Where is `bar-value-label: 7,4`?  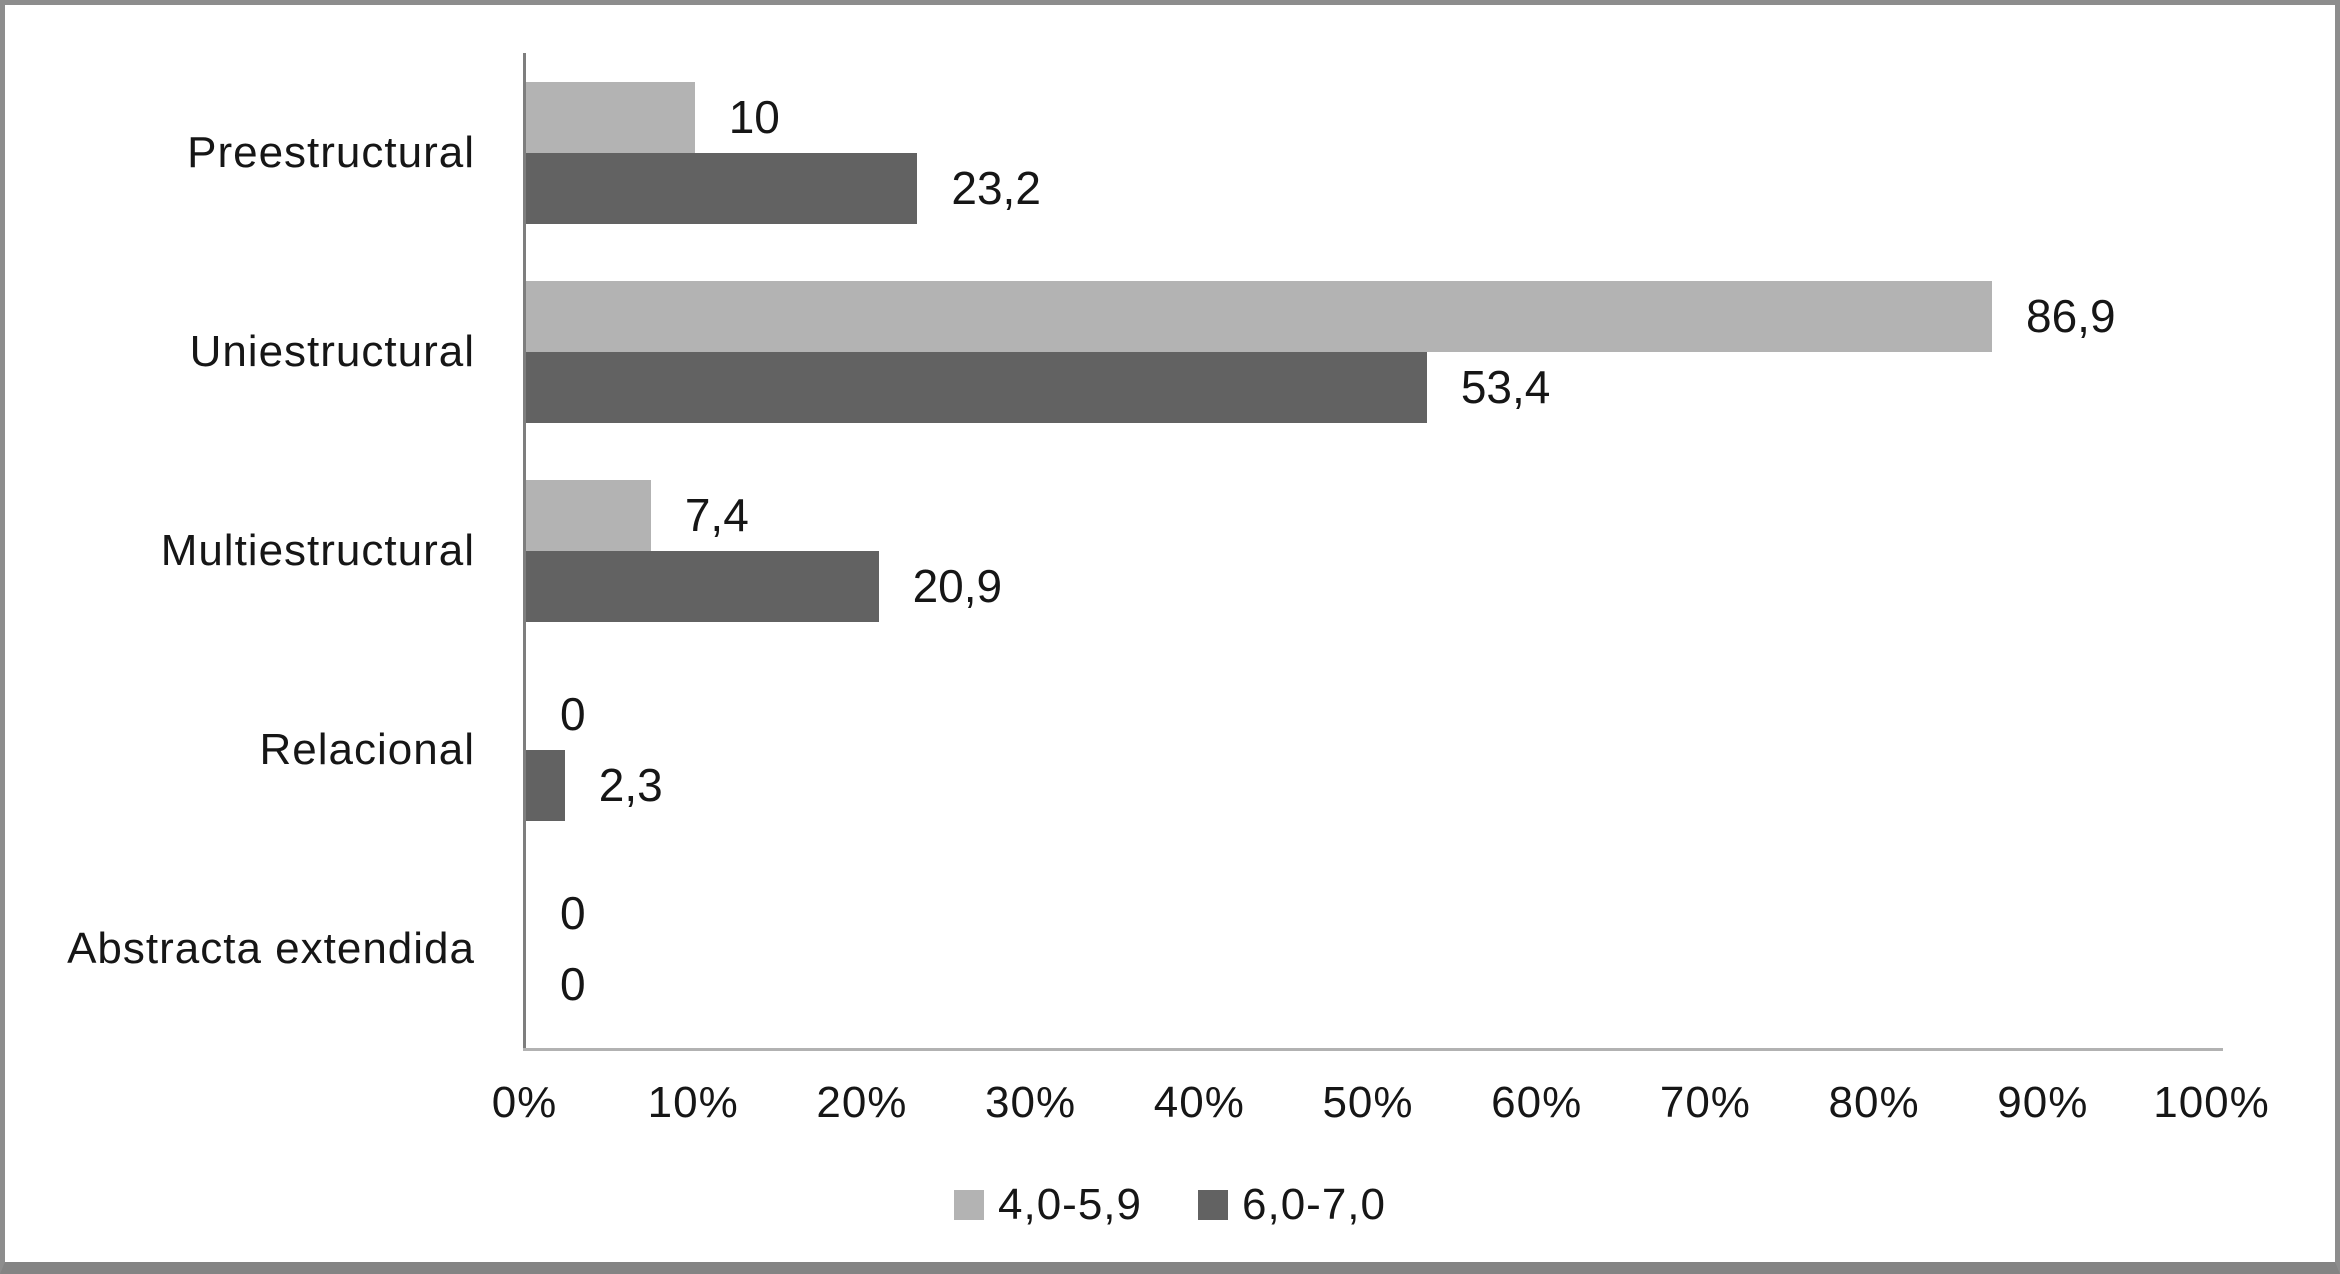
bar-value-label: 7,4 is located at coordinates (716, 515).